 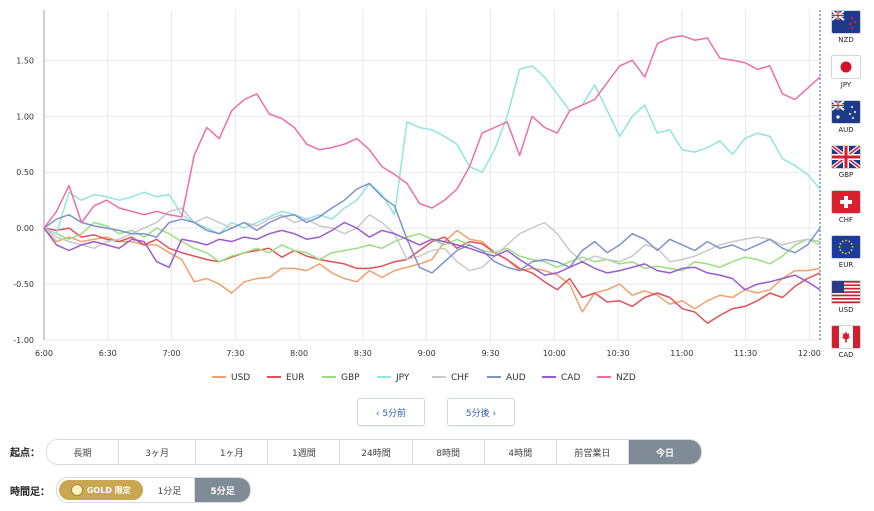 What do you see at coordinates (554, 353) in the screenshot?
I see `x-tick-label: 10:00` at bounding box center [554, 353].